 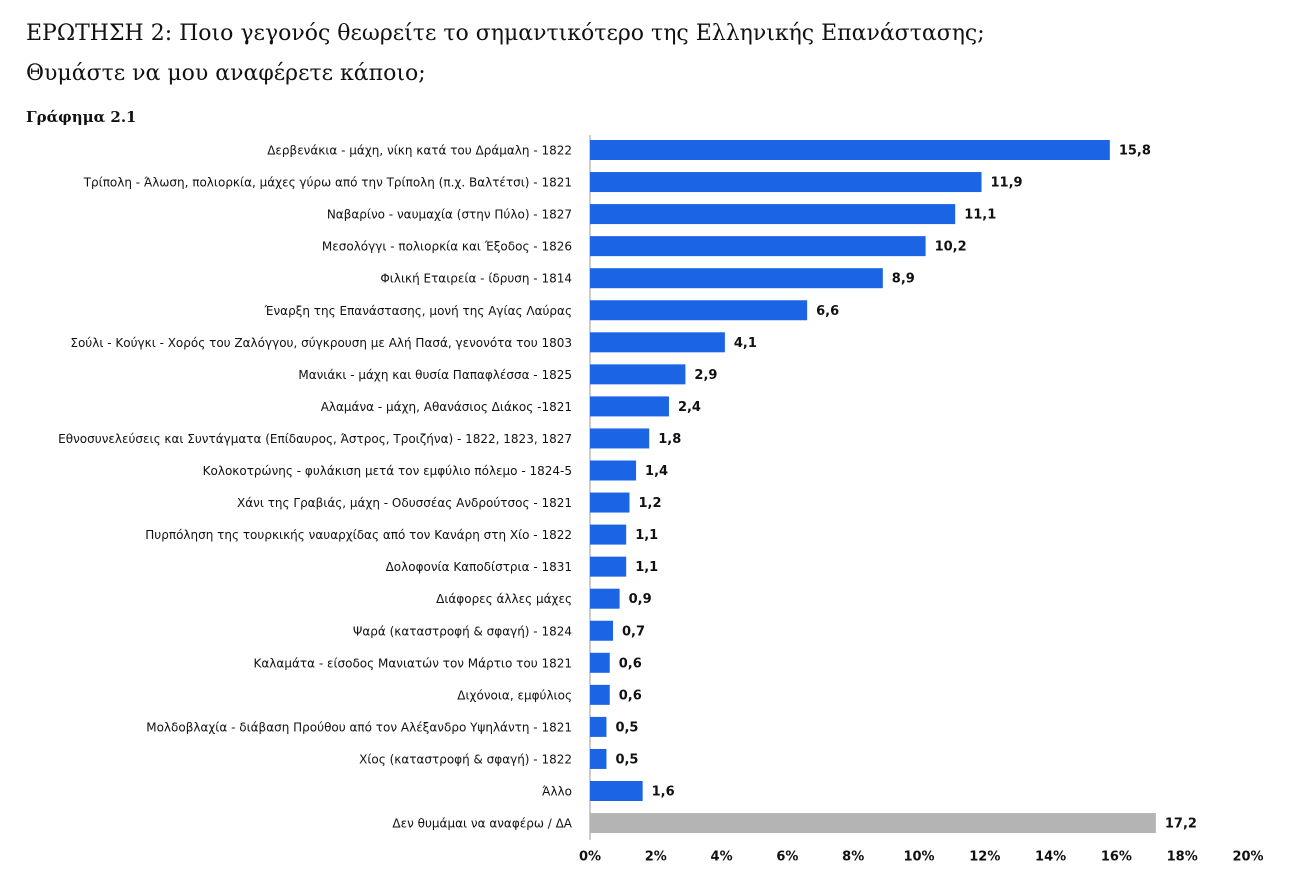 I want to click on chart-subtitle: Γράφημα 2.1, so click(x=81, y=117).